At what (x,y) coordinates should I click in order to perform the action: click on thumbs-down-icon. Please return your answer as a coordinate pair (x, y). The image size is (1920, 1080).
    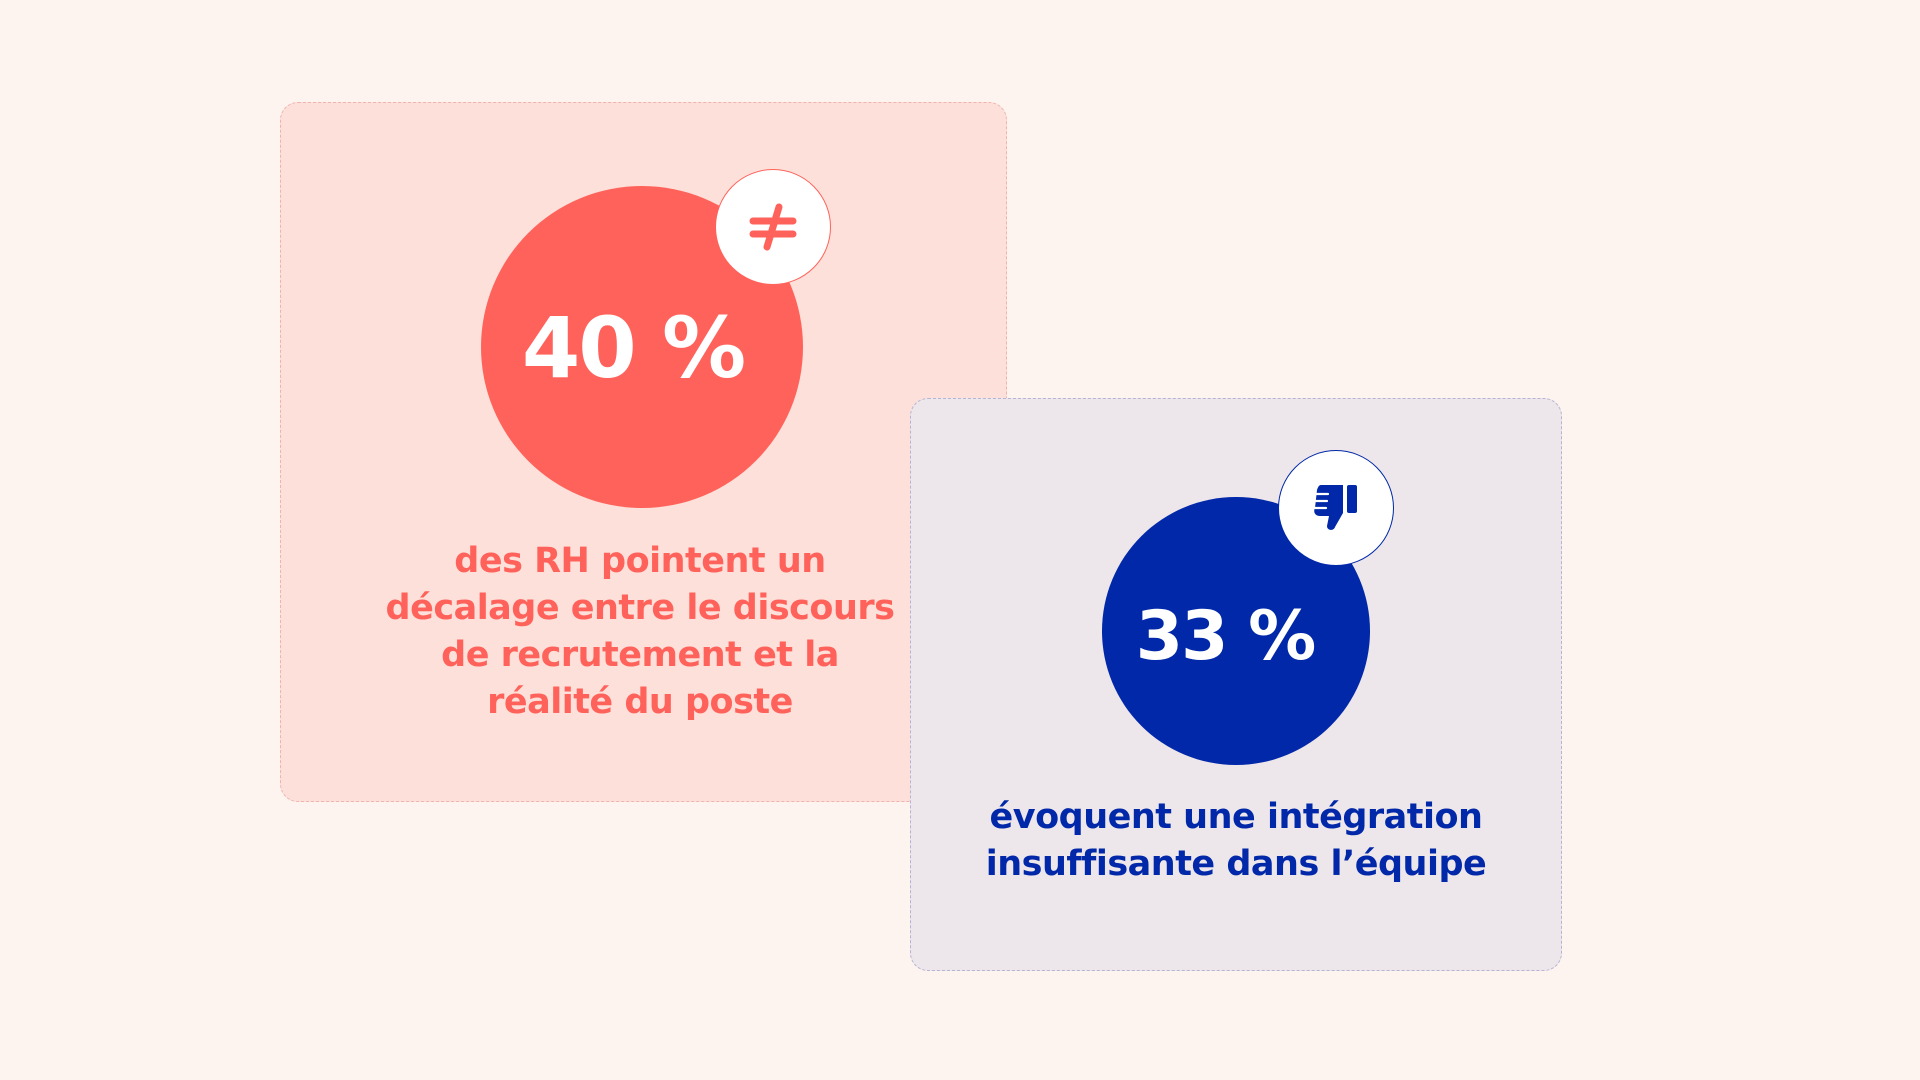
    Looking at the image, I should click on (1335, 507).